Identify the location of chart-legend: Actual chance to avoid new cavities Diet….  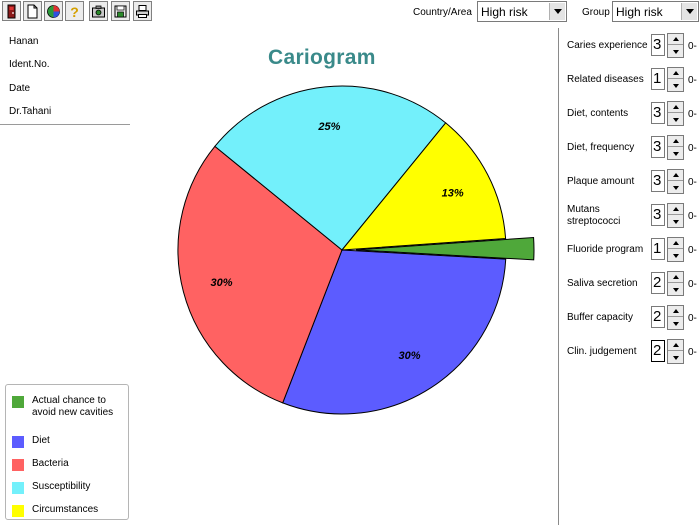
(67, 452).